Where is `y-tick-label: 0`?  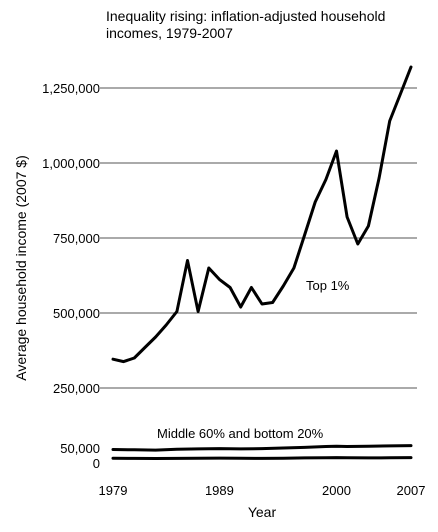
y-tick-label: 0 is located at coordinates (96, 463).